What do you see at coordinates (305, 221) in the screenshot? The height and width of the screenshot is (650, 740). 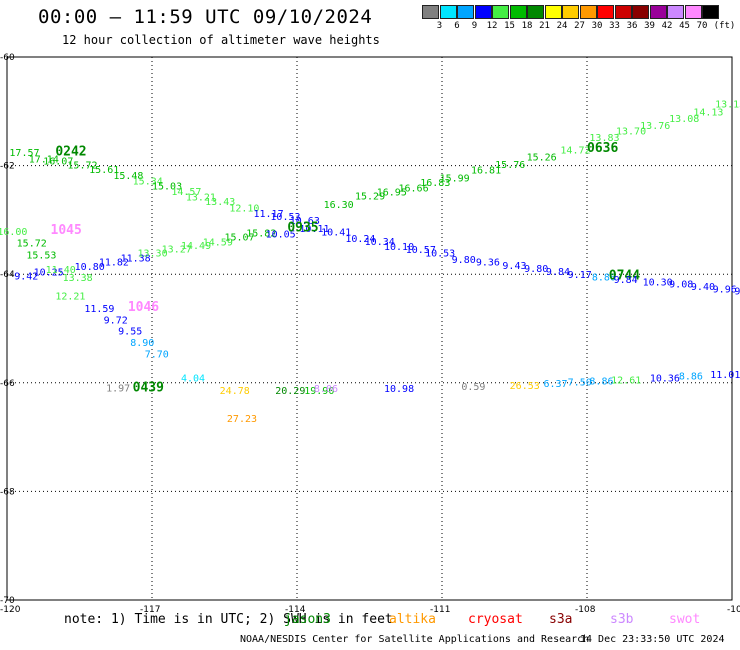 I see `wave-height-label: 10.63` at bounding box center [305, 221].